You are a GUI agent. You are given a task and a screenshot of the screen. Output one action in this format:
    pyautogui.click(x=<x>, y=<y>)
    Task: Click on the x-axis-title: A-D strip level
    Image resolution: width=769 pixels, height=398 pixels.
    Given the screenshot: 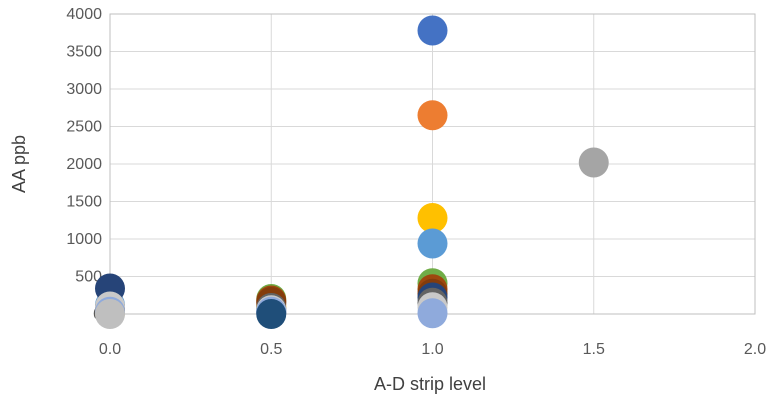 What is the action you would take?
    pyautogui.click(x=430, y=384)
    